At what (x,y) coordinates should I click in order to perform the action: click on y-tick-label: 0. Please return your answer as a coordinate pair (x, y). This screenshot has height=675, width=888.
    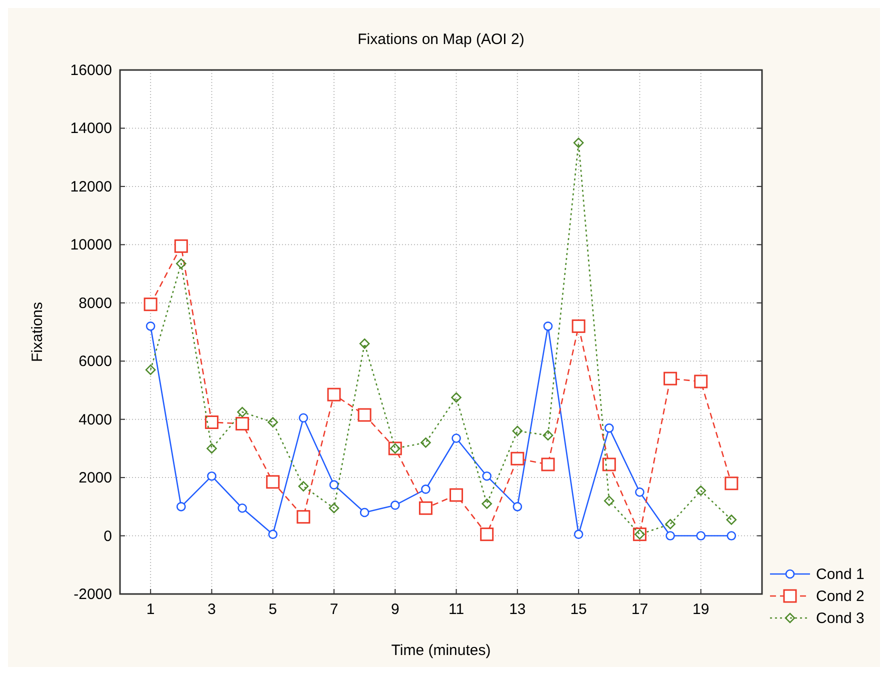
    Looking at the image, I should click on (108, 536).